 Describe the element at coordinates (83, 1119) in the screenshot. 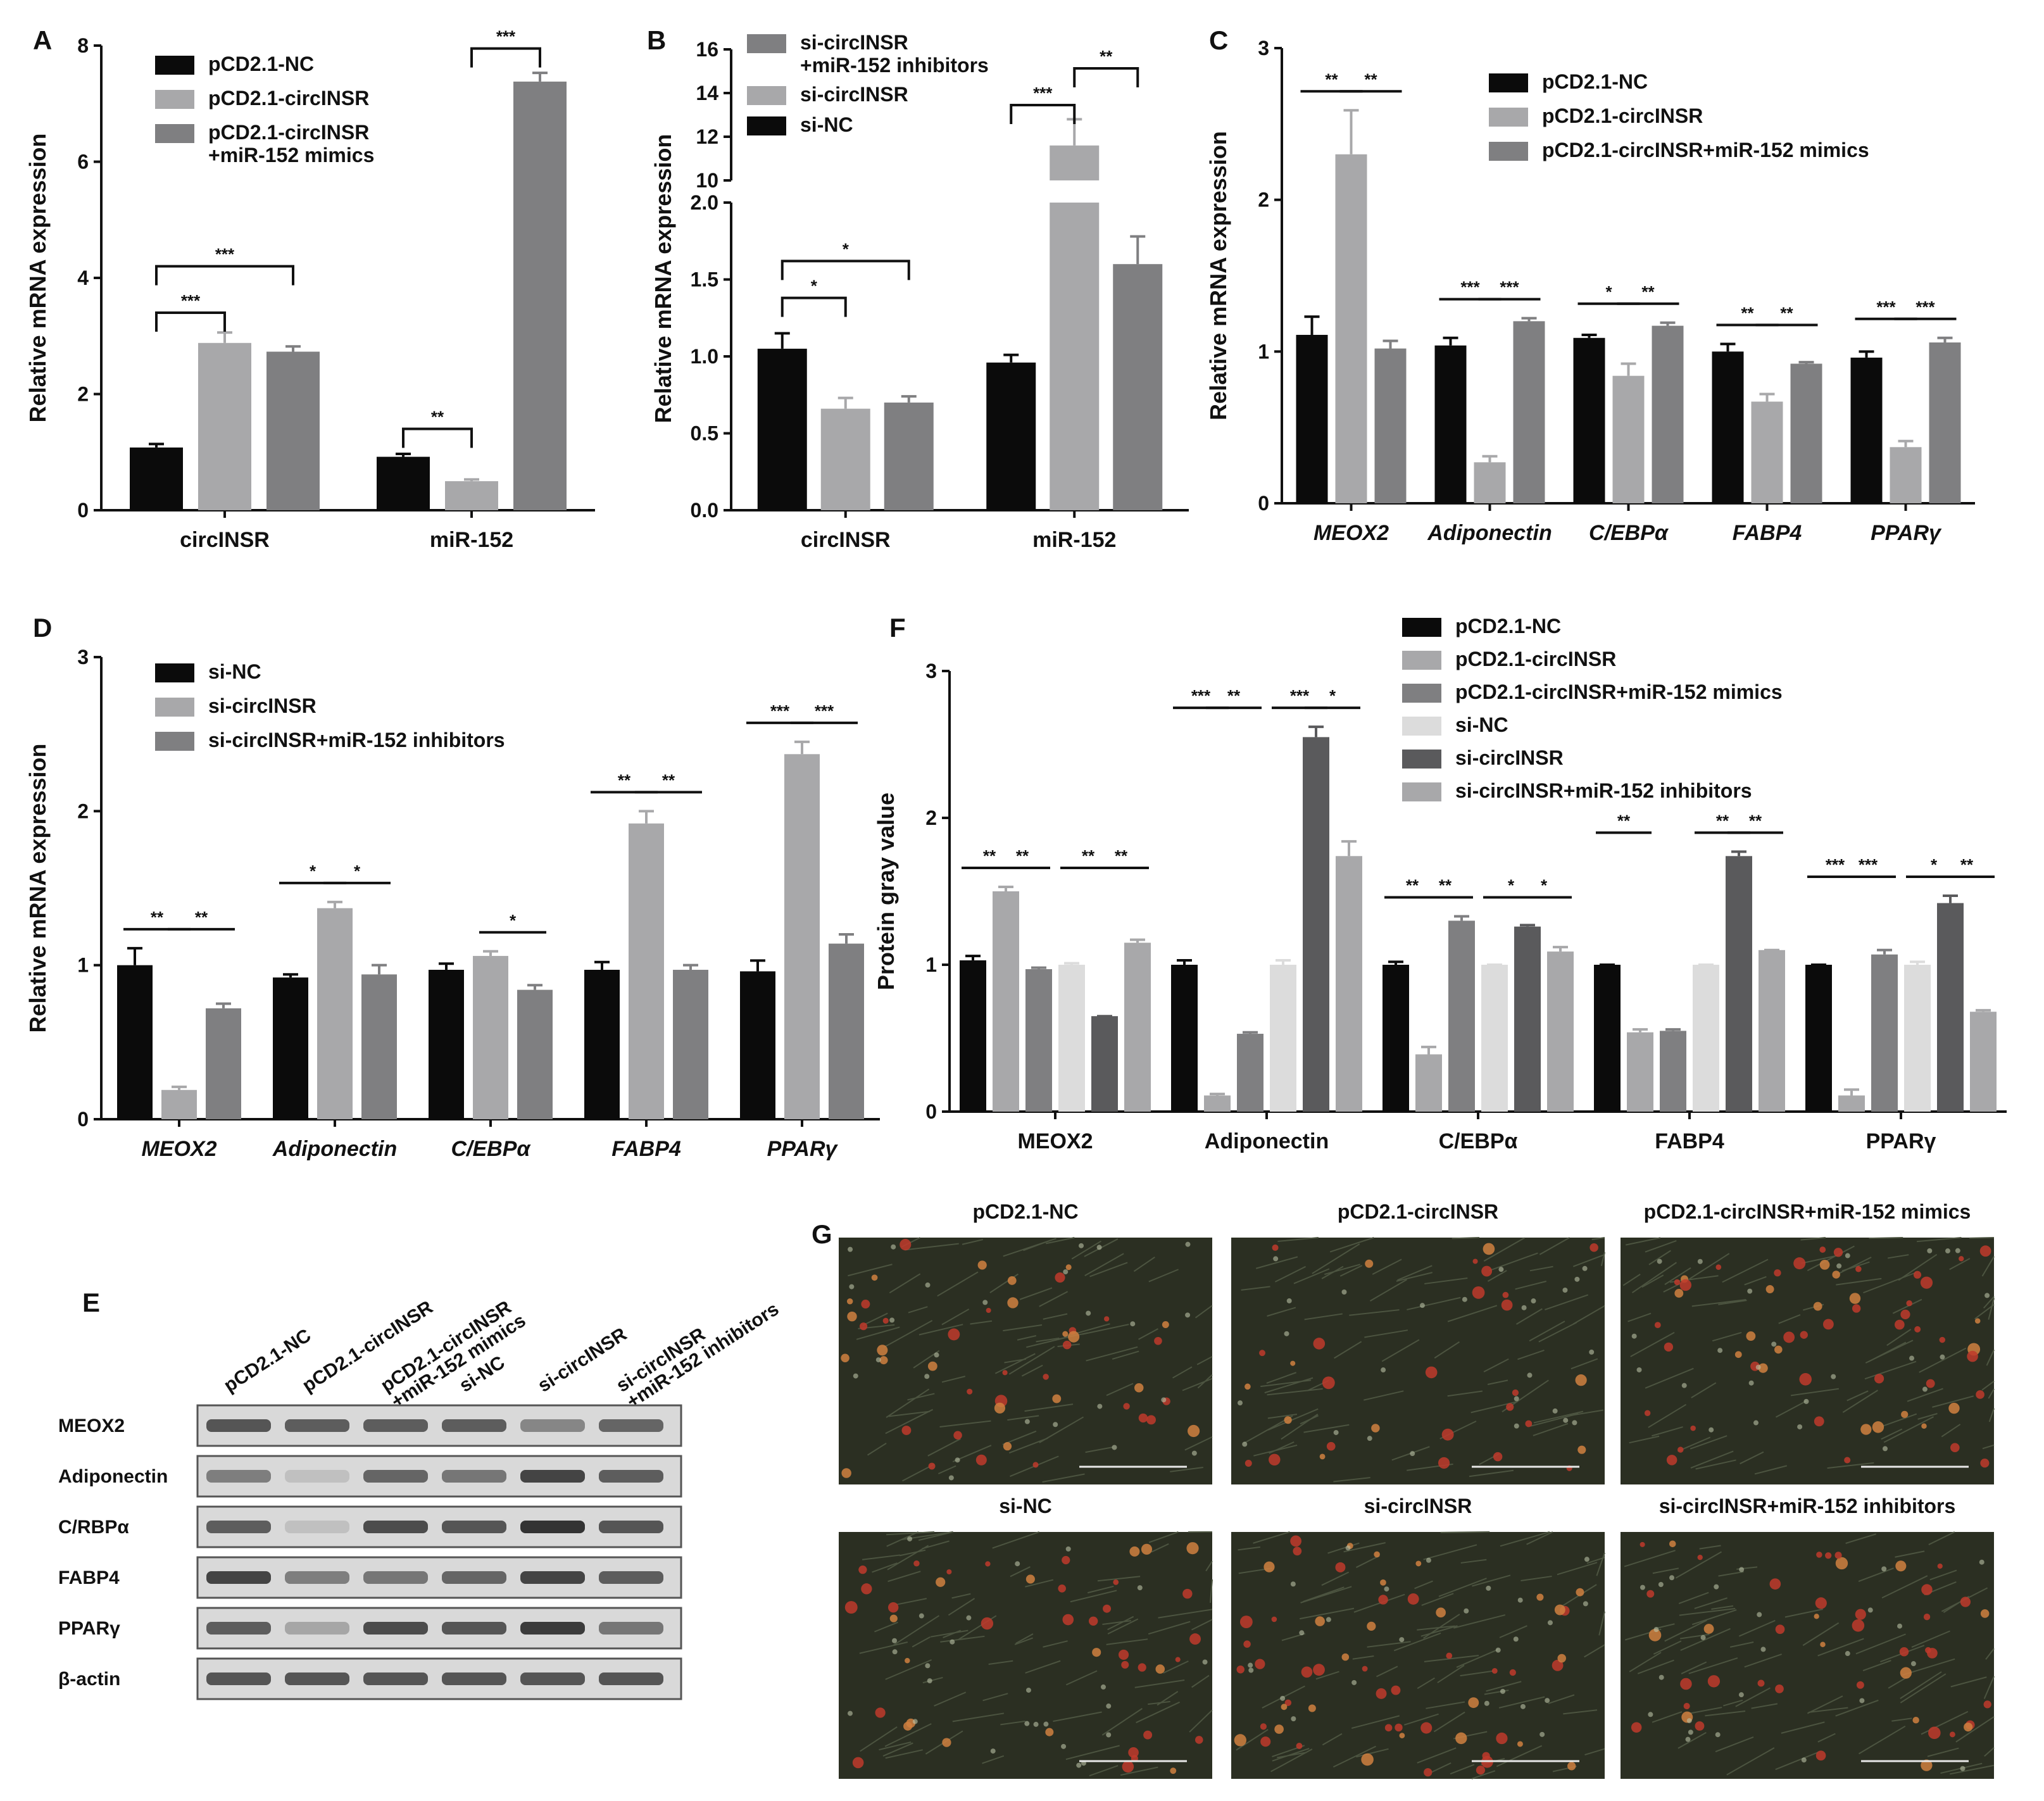

I see `y-tick-label: 0` at that location.